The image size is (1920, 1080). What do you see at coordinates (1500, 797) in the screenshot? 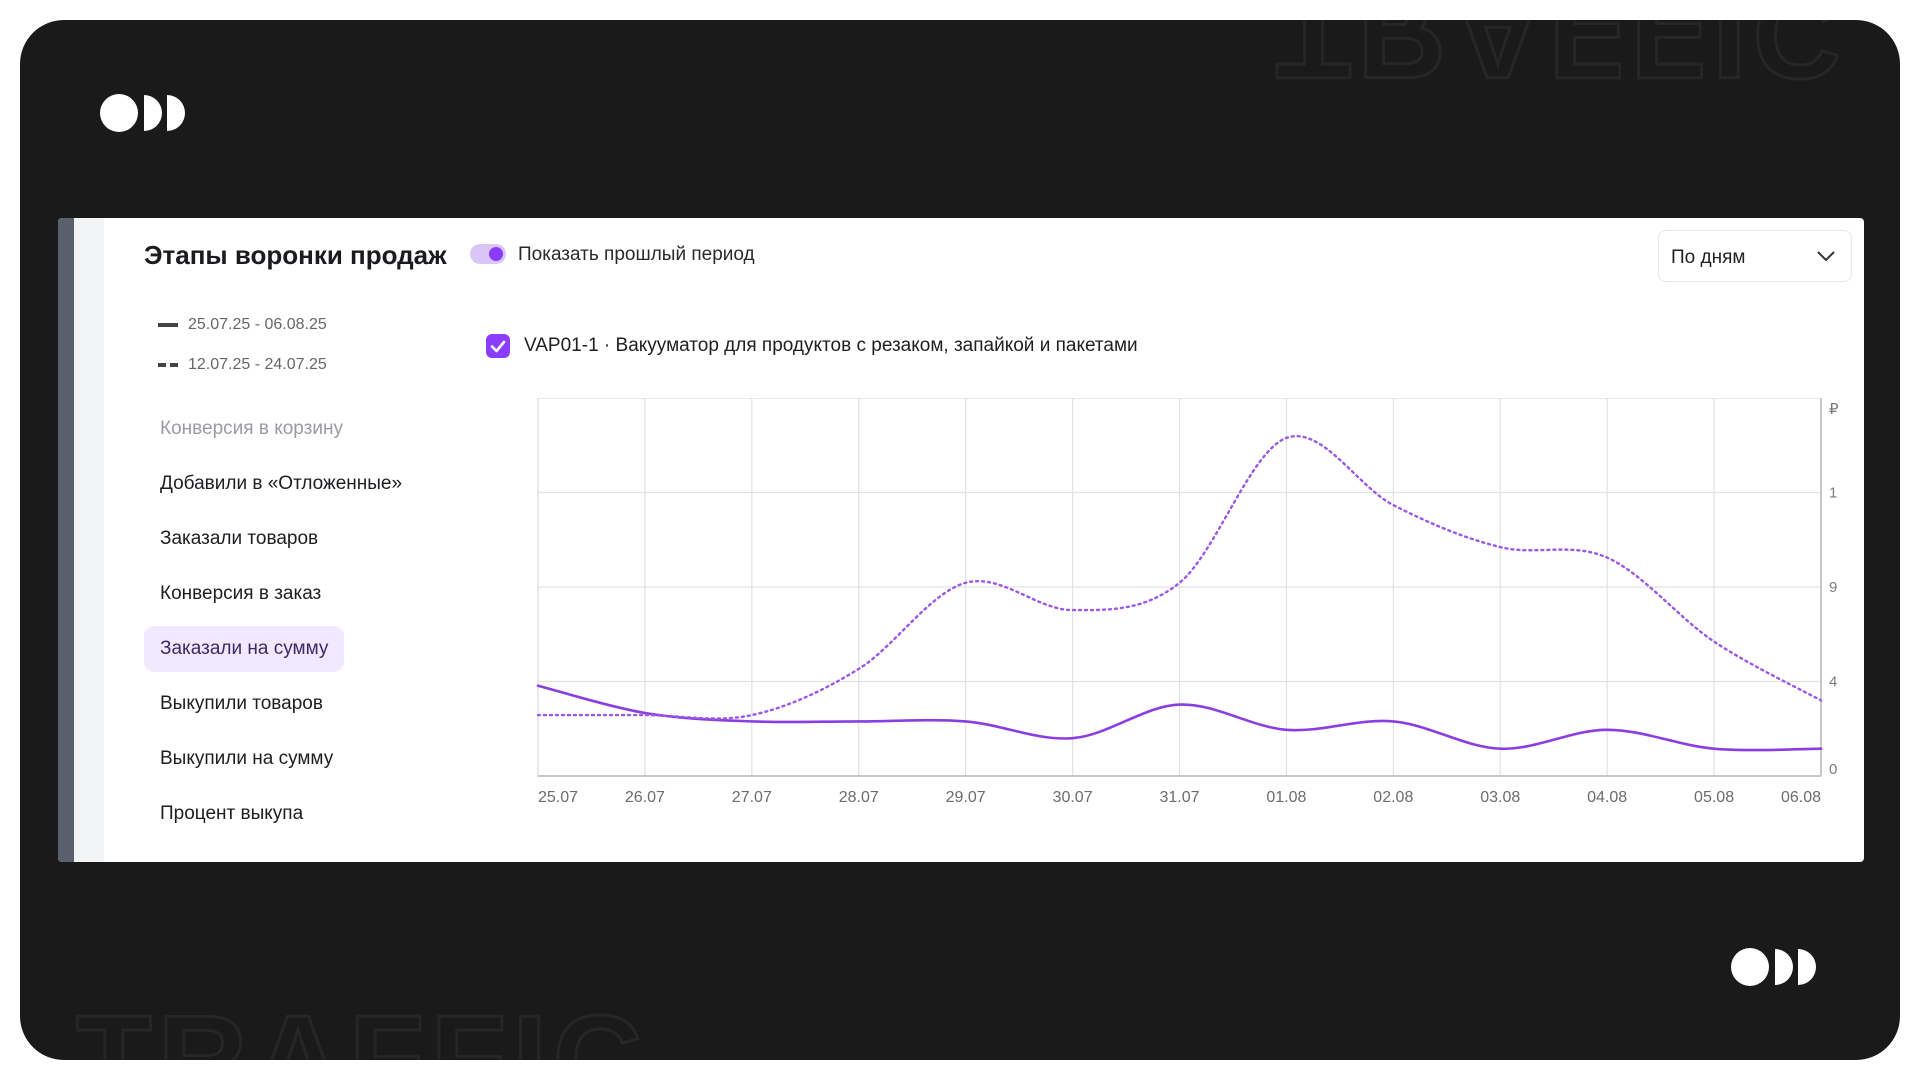
I see `x-tick-label: 03.08` at bounding box center [1500, 797].